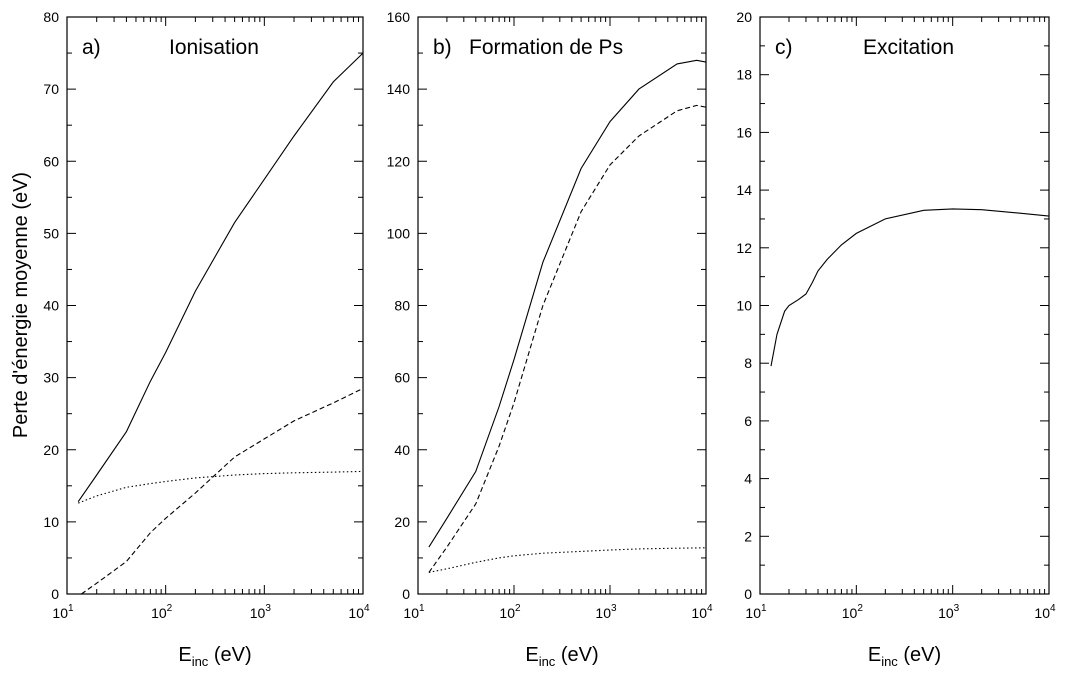 The image size is (1066, 673). Describe the element at coordinates (51, 89) in the screenshot. I see `y-tick-label: 70` at that location.